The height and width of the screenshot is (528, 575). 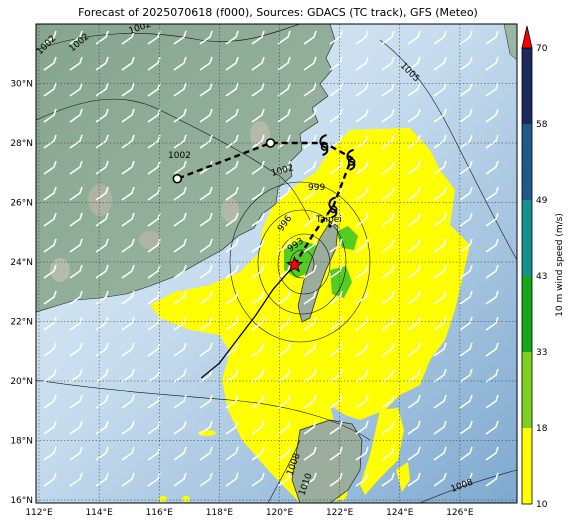 What do you see at coordinates (220, 513) in the screenshot?
I see `lon-tick-label: 118°E` at bounding box center [220, 513].